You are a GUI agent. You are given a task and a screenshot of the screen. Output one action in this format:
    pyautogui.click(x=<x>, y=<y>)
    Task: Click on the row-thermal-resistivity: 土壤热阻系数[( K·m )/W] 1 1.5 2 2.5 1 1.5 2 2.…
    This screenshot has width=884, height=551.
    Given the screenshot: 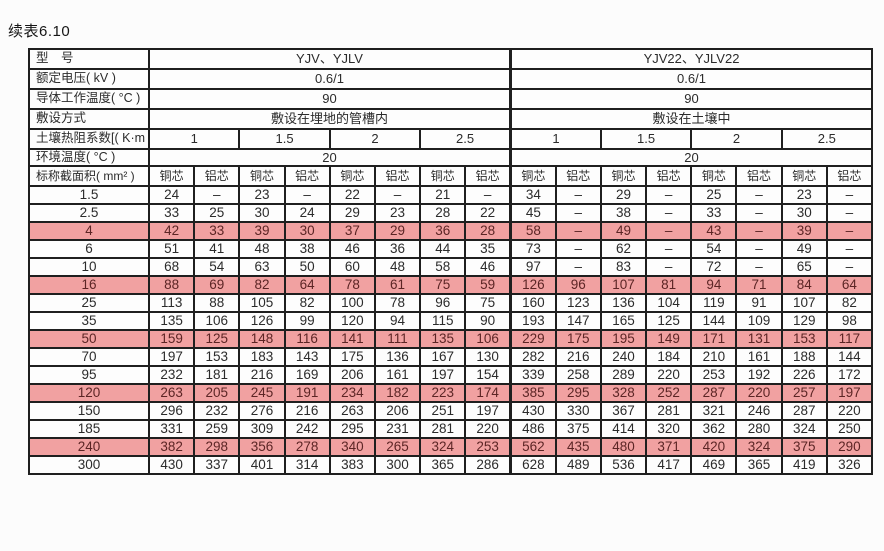 What is the action you would take?
    pyautogui.click(x=451, y=139)
    